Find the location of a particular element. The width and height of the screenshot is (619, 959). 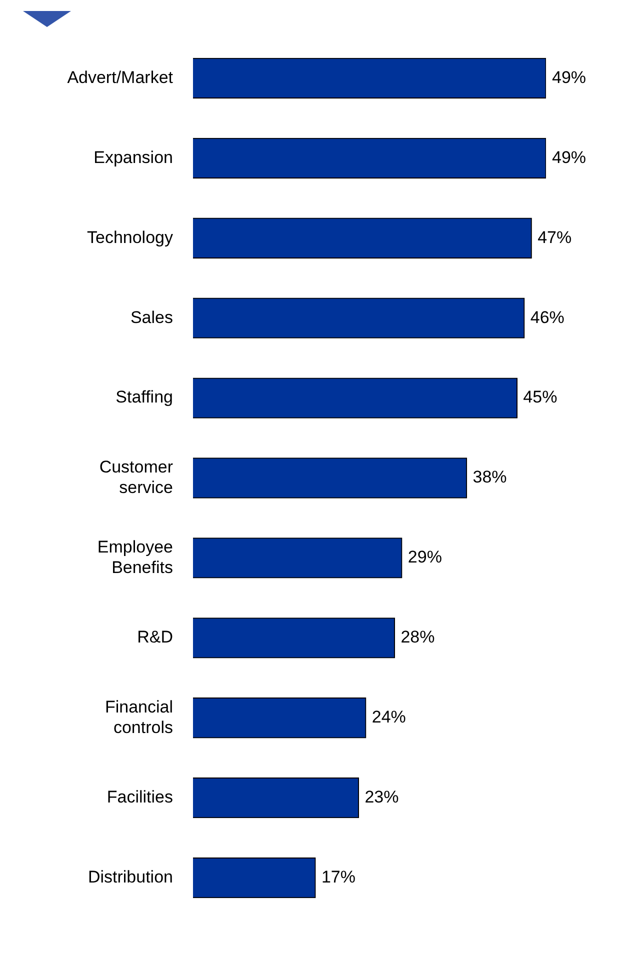

y-tick-label: R&D is located at coordinates (155, 637).